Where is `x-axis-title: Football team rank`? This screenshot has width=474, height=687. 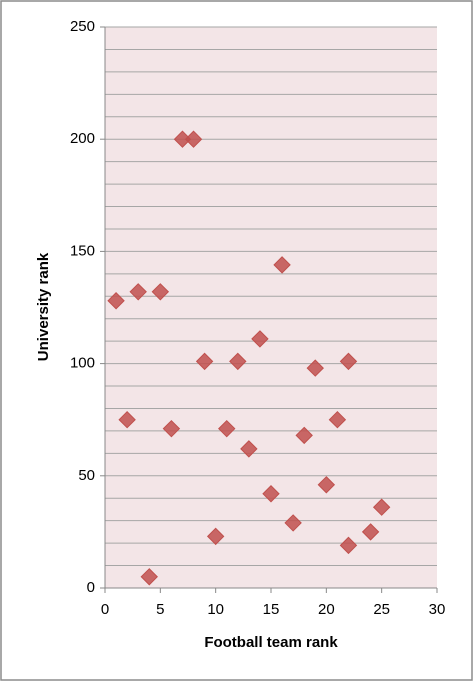 x-axis-title: Football team rank is located at coordinates (271, 642).